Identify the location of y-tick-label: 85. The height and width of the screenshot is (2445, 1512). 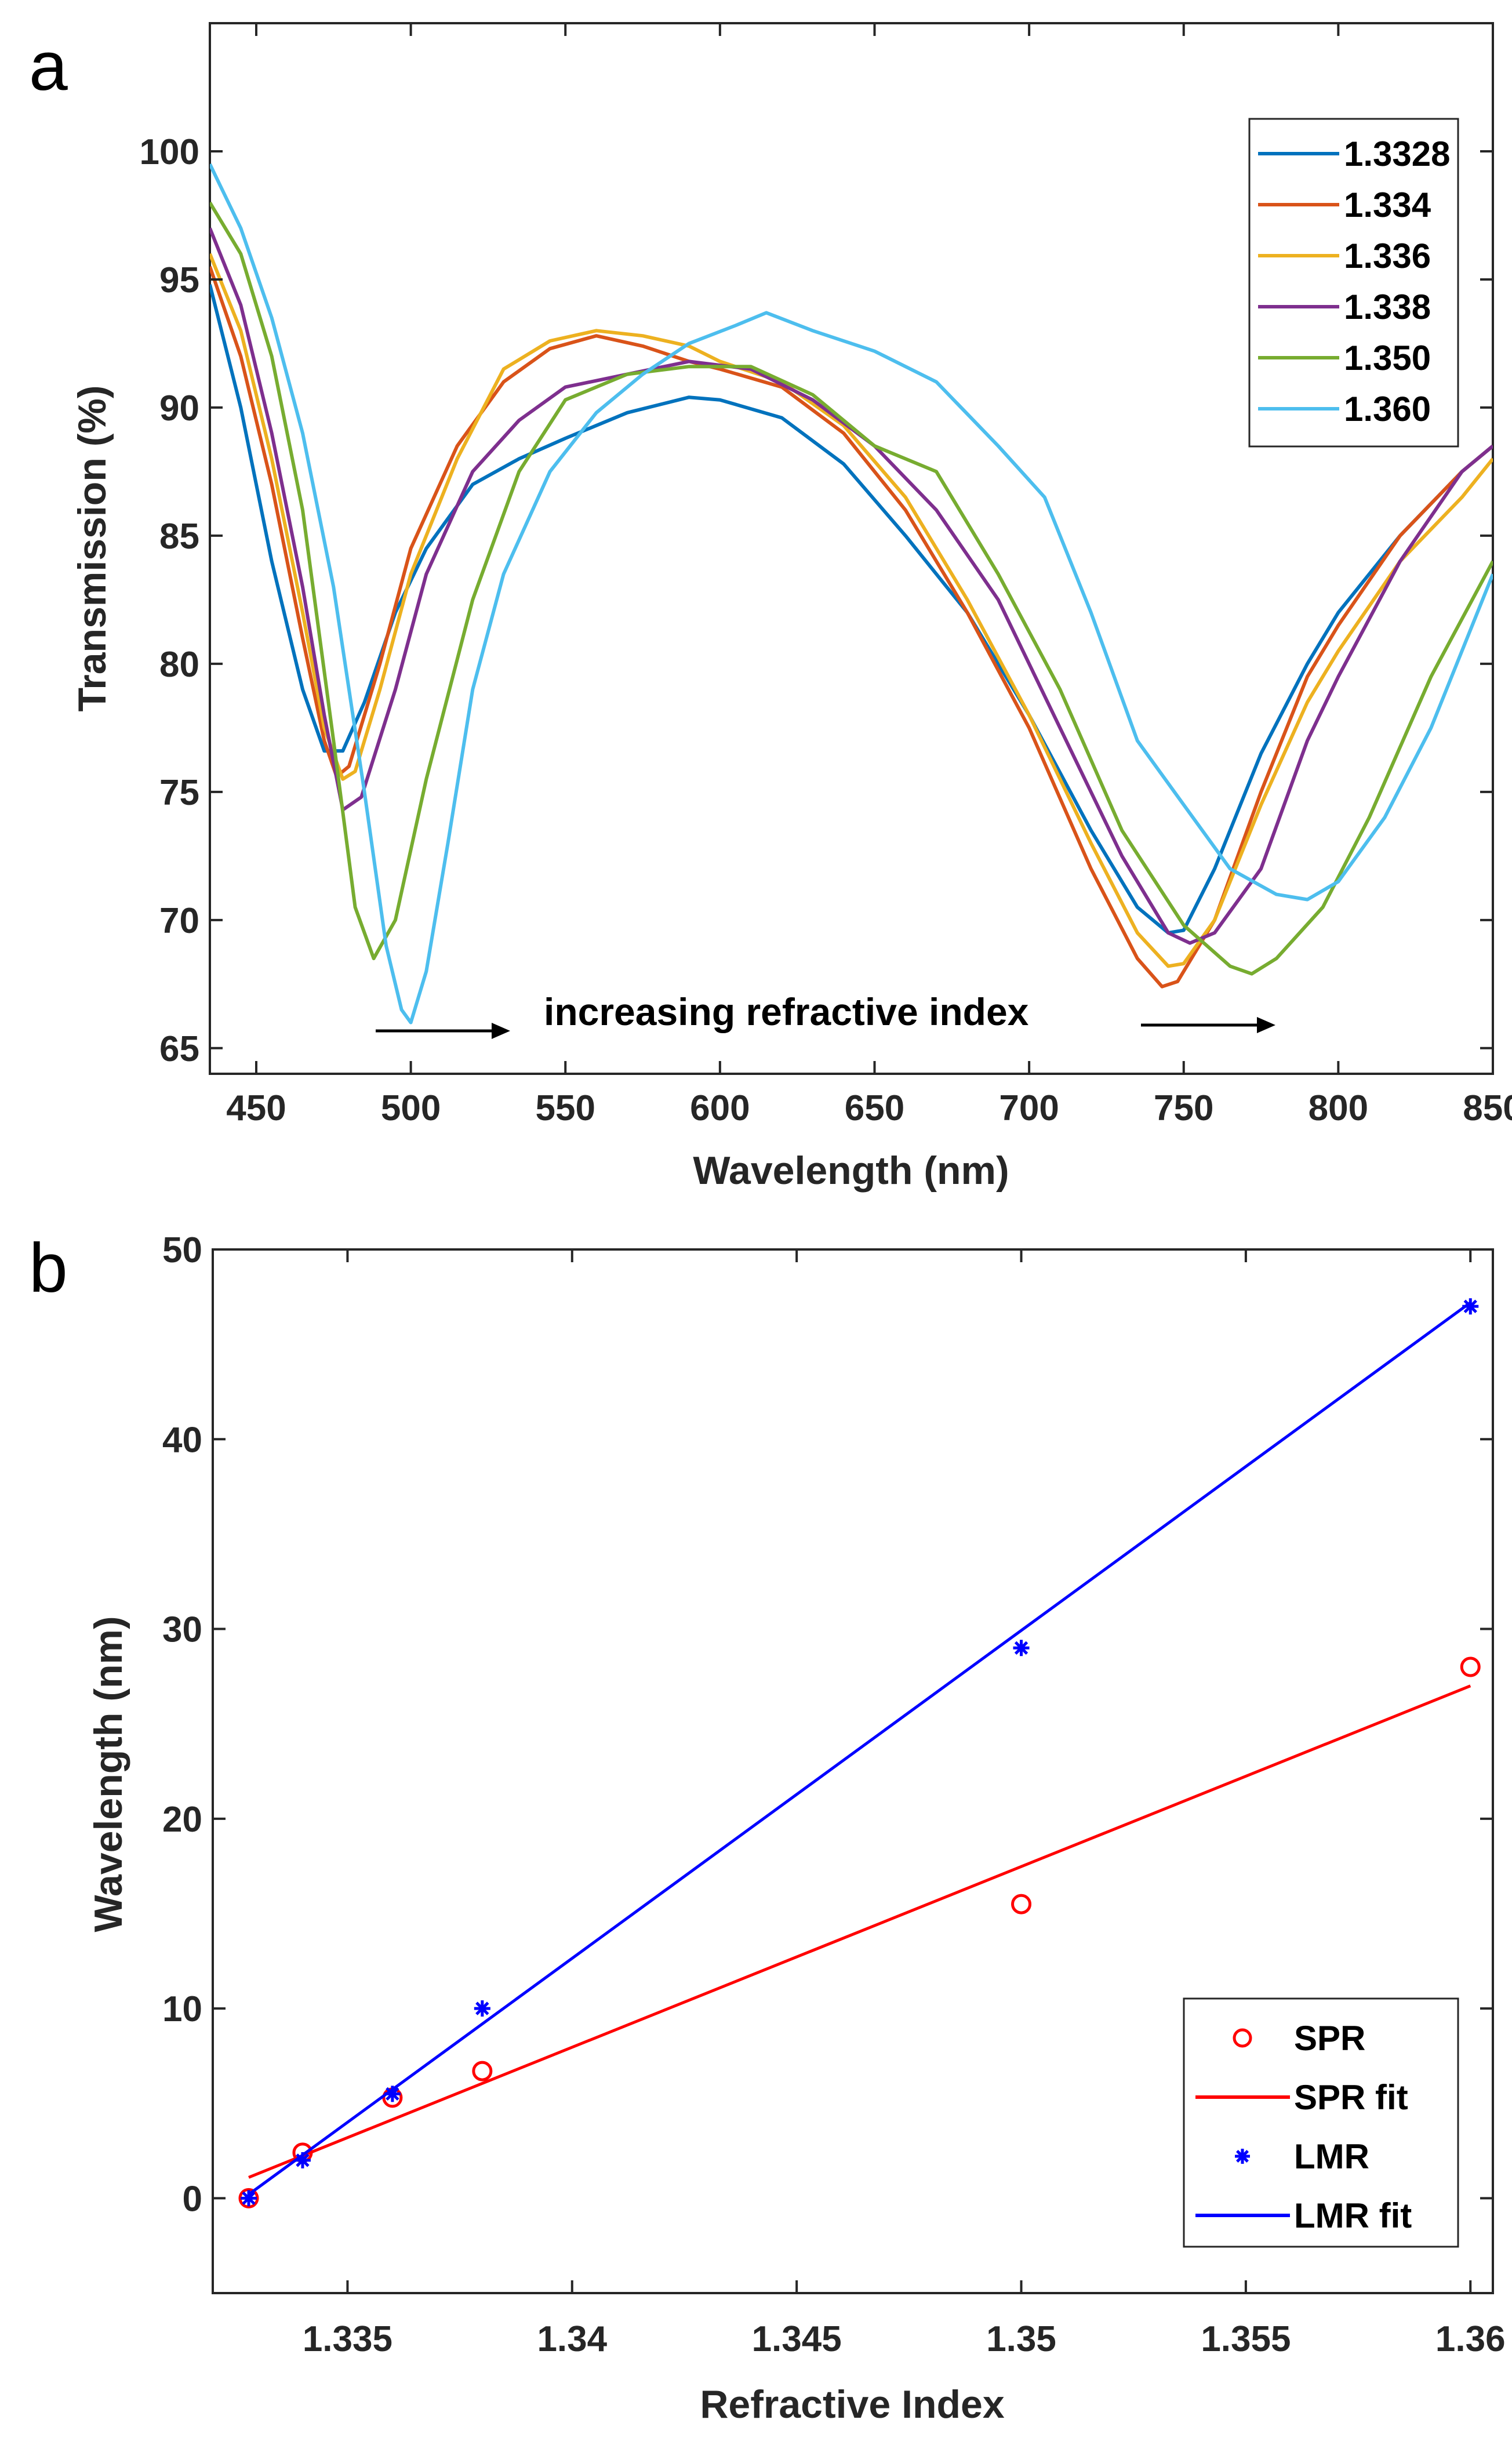
(179, 537).